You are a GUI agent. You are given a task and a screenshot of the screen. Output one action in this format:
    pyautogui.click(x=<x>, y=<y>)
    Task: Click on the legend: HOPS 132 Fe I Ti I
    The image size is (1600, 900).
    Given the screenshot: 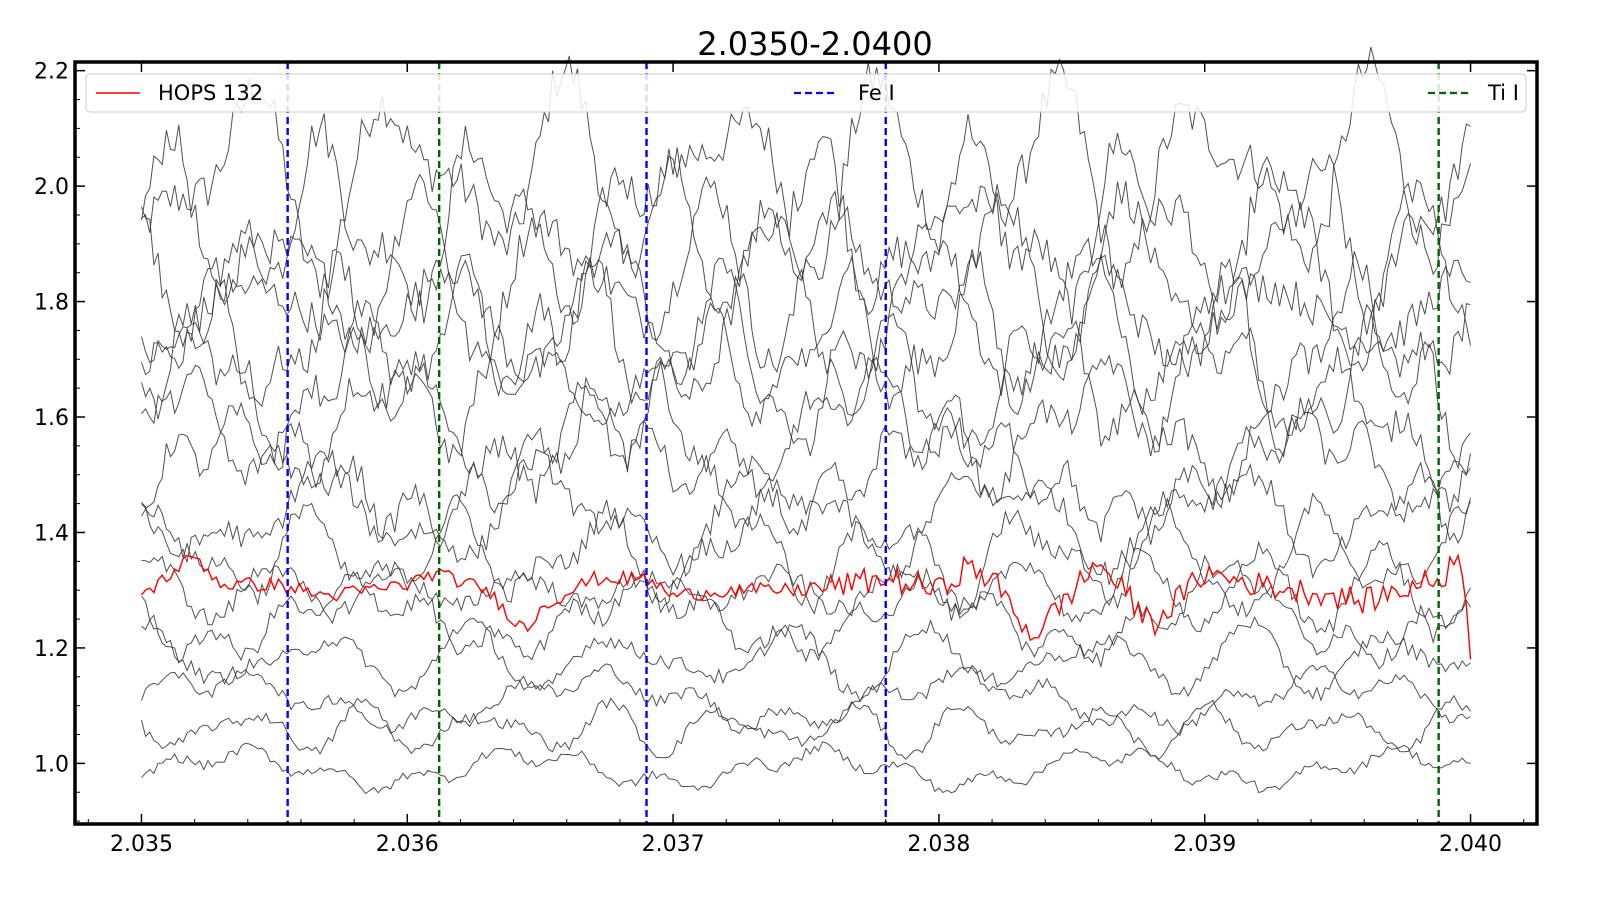 What is the action you would take?
    pyautogui.click(x=806, y=93)
    